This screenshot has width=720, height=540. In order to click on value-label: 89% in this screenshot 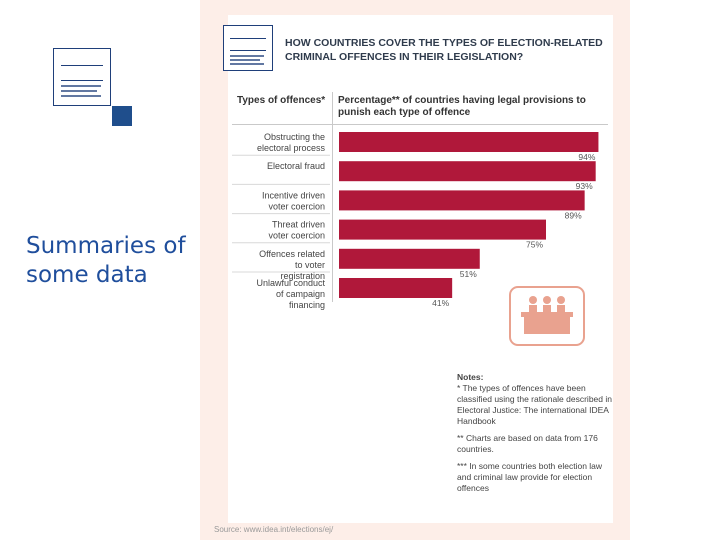, I will do `click(573, 215)`.